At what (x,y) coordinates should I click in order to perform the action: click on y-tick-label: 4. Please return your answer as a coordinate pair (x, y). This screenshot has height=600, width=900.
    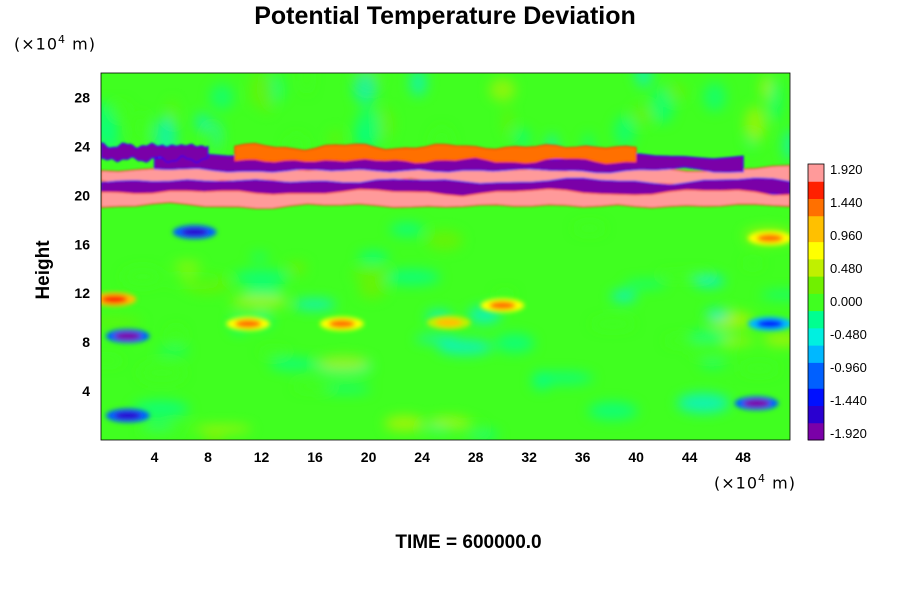
    Looking at the image, I should click on (86, 391).